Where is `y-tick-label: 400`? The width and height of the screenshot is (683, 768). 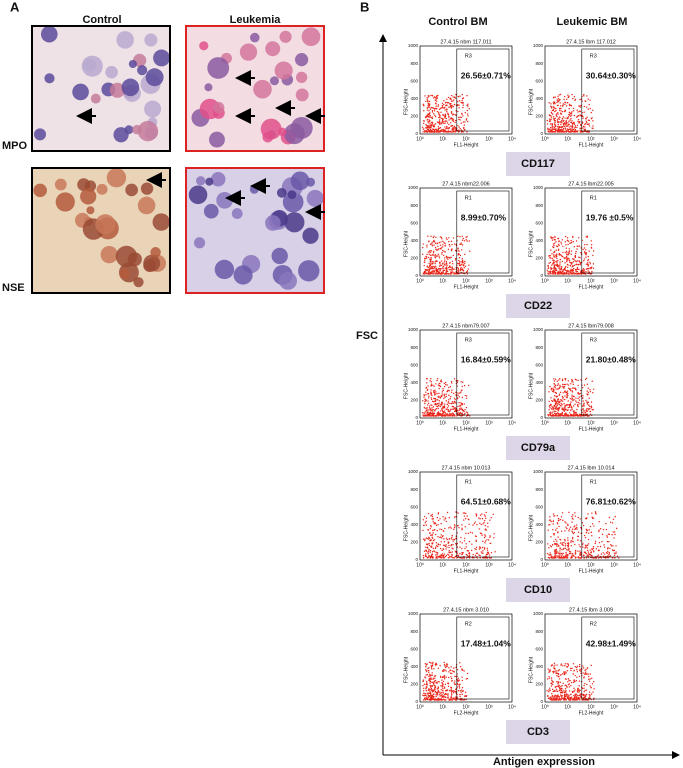 y-tick-label: 400 is located at coordinates (414, 240).